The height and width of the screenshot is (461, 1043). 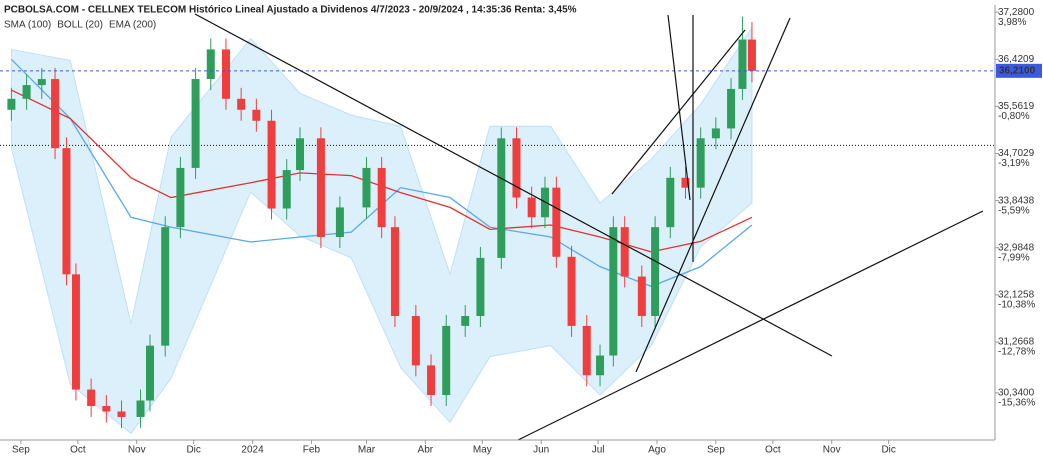 What do you see at coordinates (1016, 295) in the screenshot?
I see `y-tick-label: 32,1258` at bounding box center [1016, 295].